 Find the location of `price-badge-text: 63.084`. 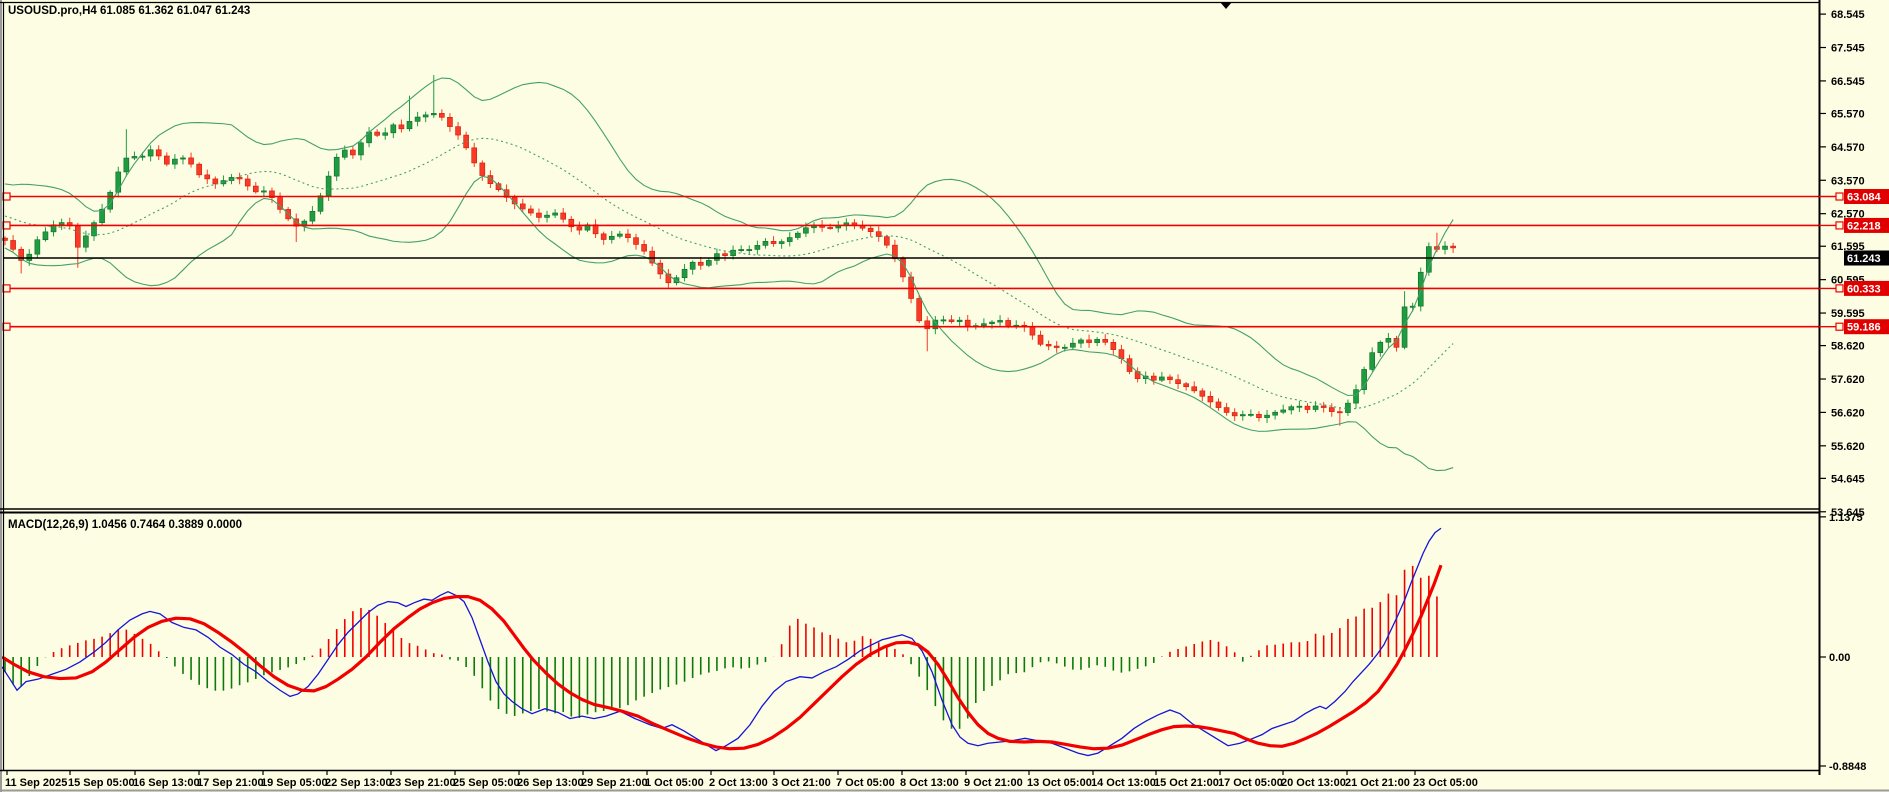

price-badge-text: 63.084 is located at coordinates (1864, 198).